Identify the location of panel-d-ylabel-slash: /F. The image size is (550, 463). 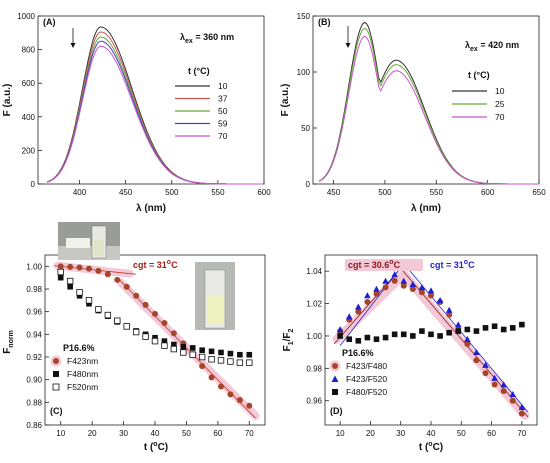
(287, 337).